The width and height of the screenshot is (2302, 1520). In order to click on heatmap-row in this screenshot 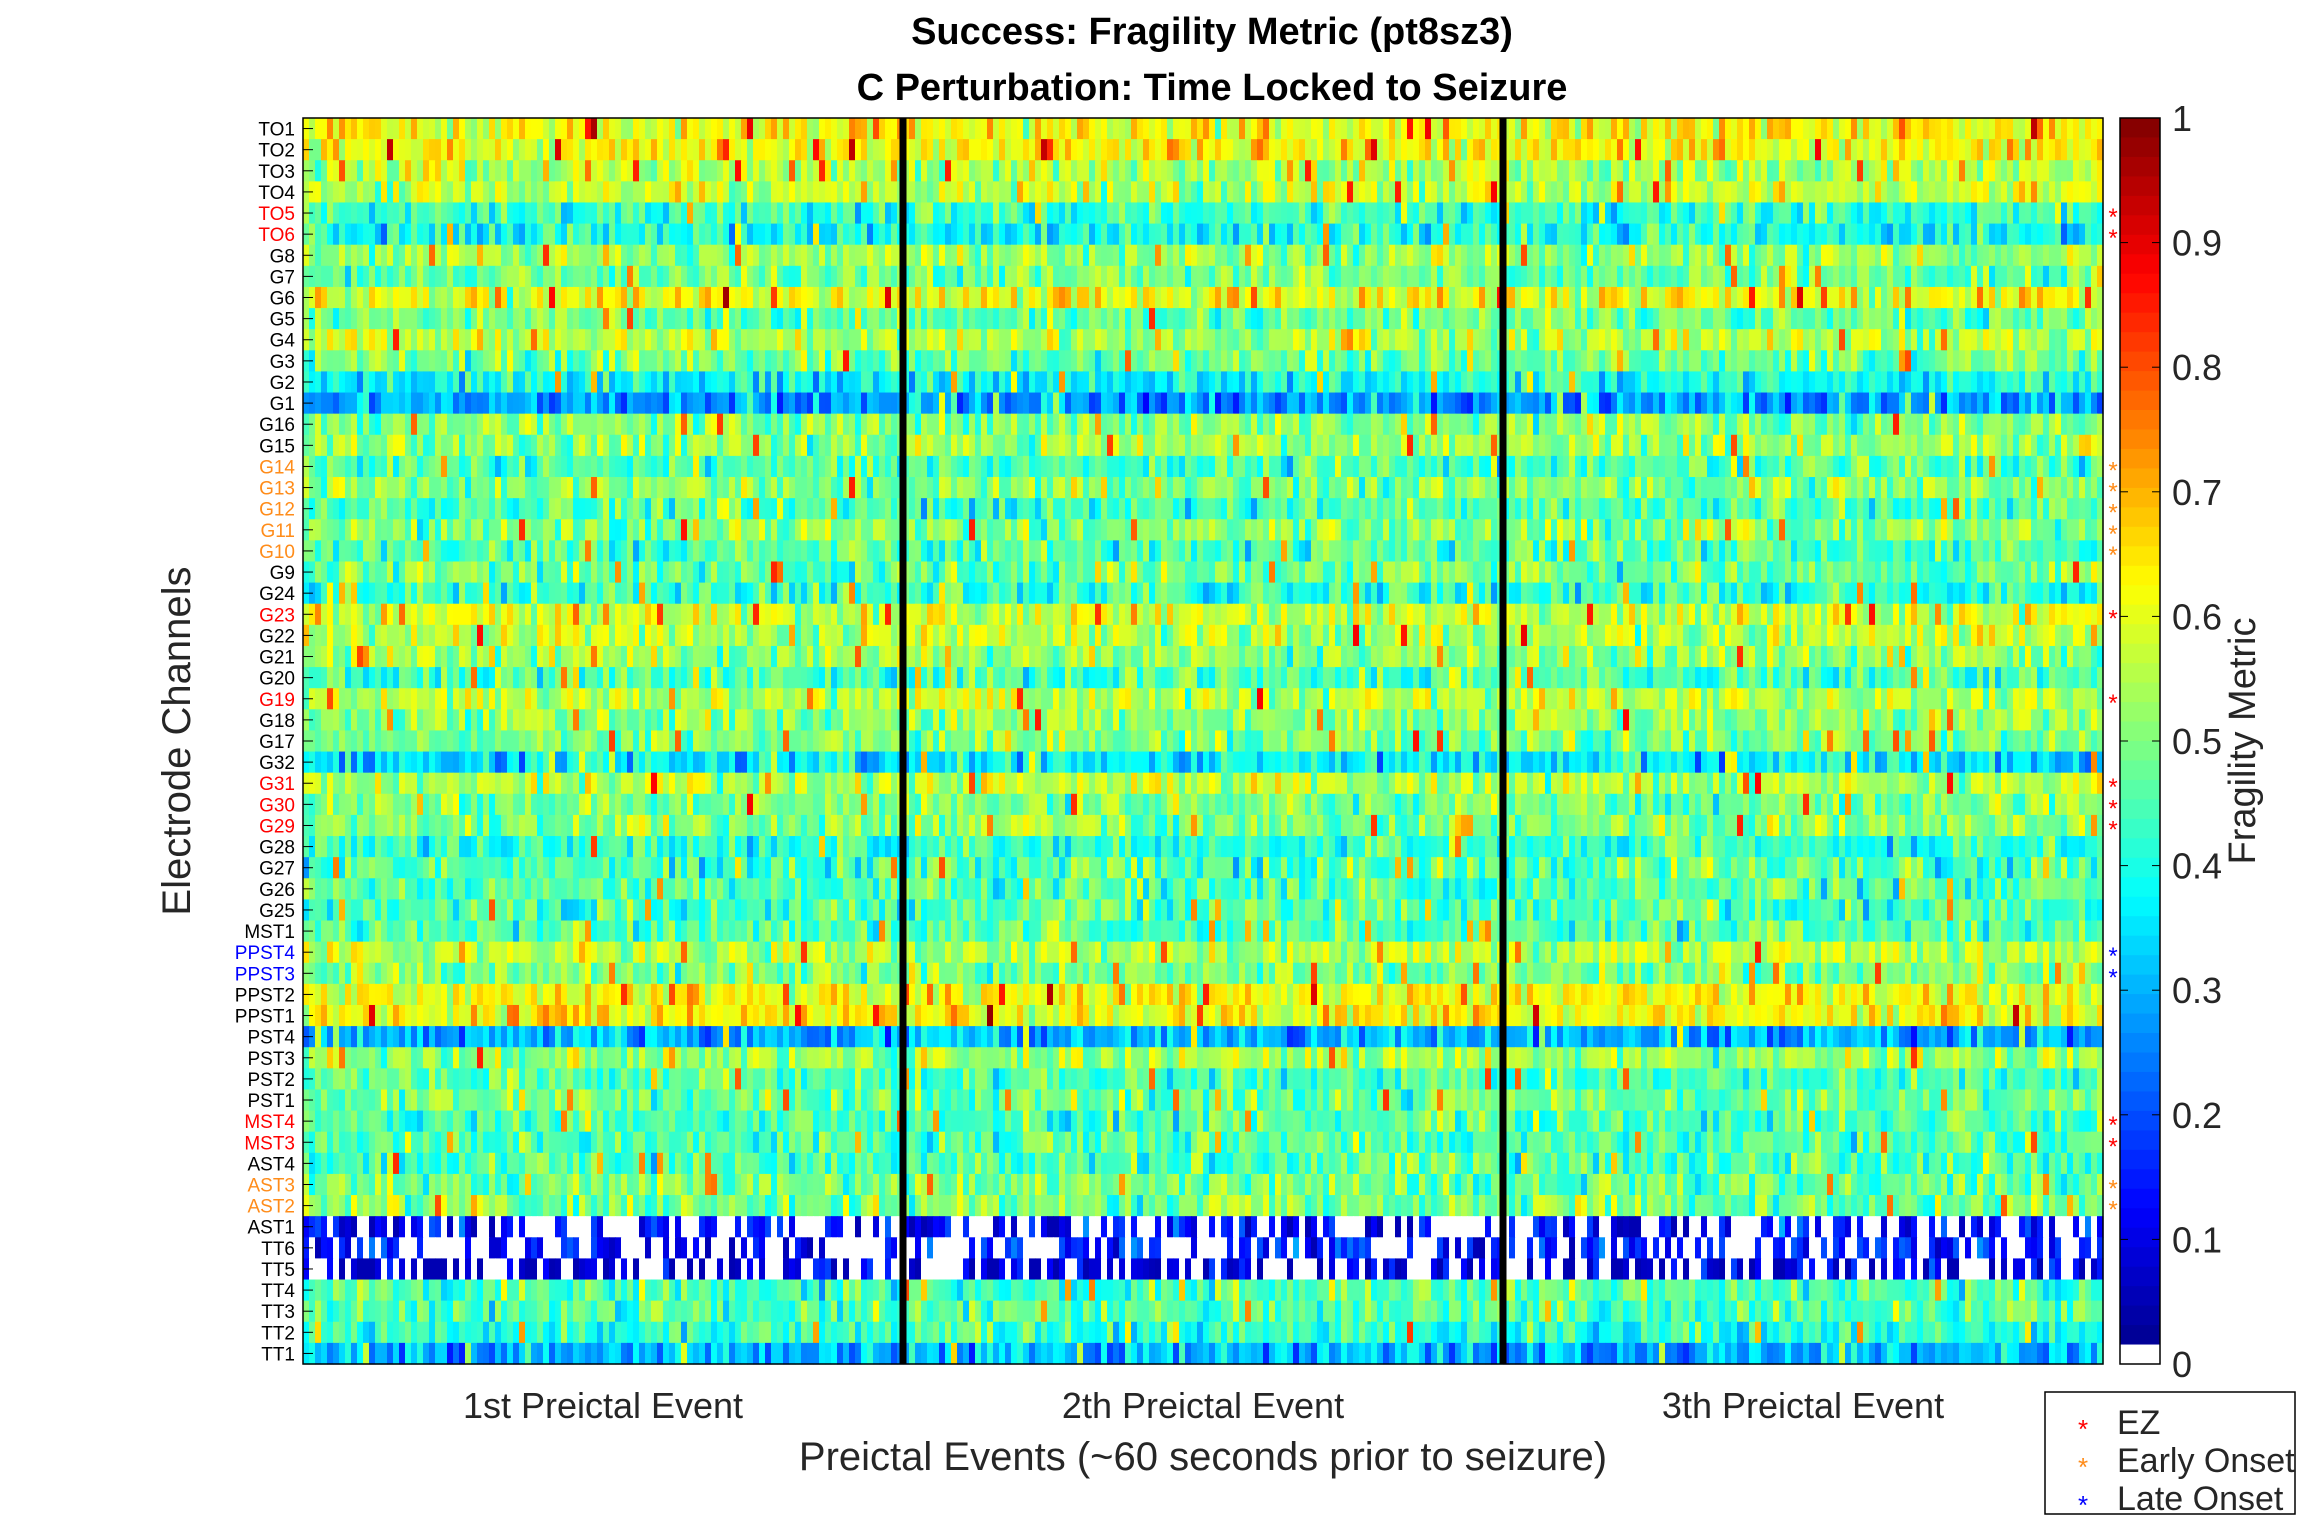, I will do `click(1203, 234)`.